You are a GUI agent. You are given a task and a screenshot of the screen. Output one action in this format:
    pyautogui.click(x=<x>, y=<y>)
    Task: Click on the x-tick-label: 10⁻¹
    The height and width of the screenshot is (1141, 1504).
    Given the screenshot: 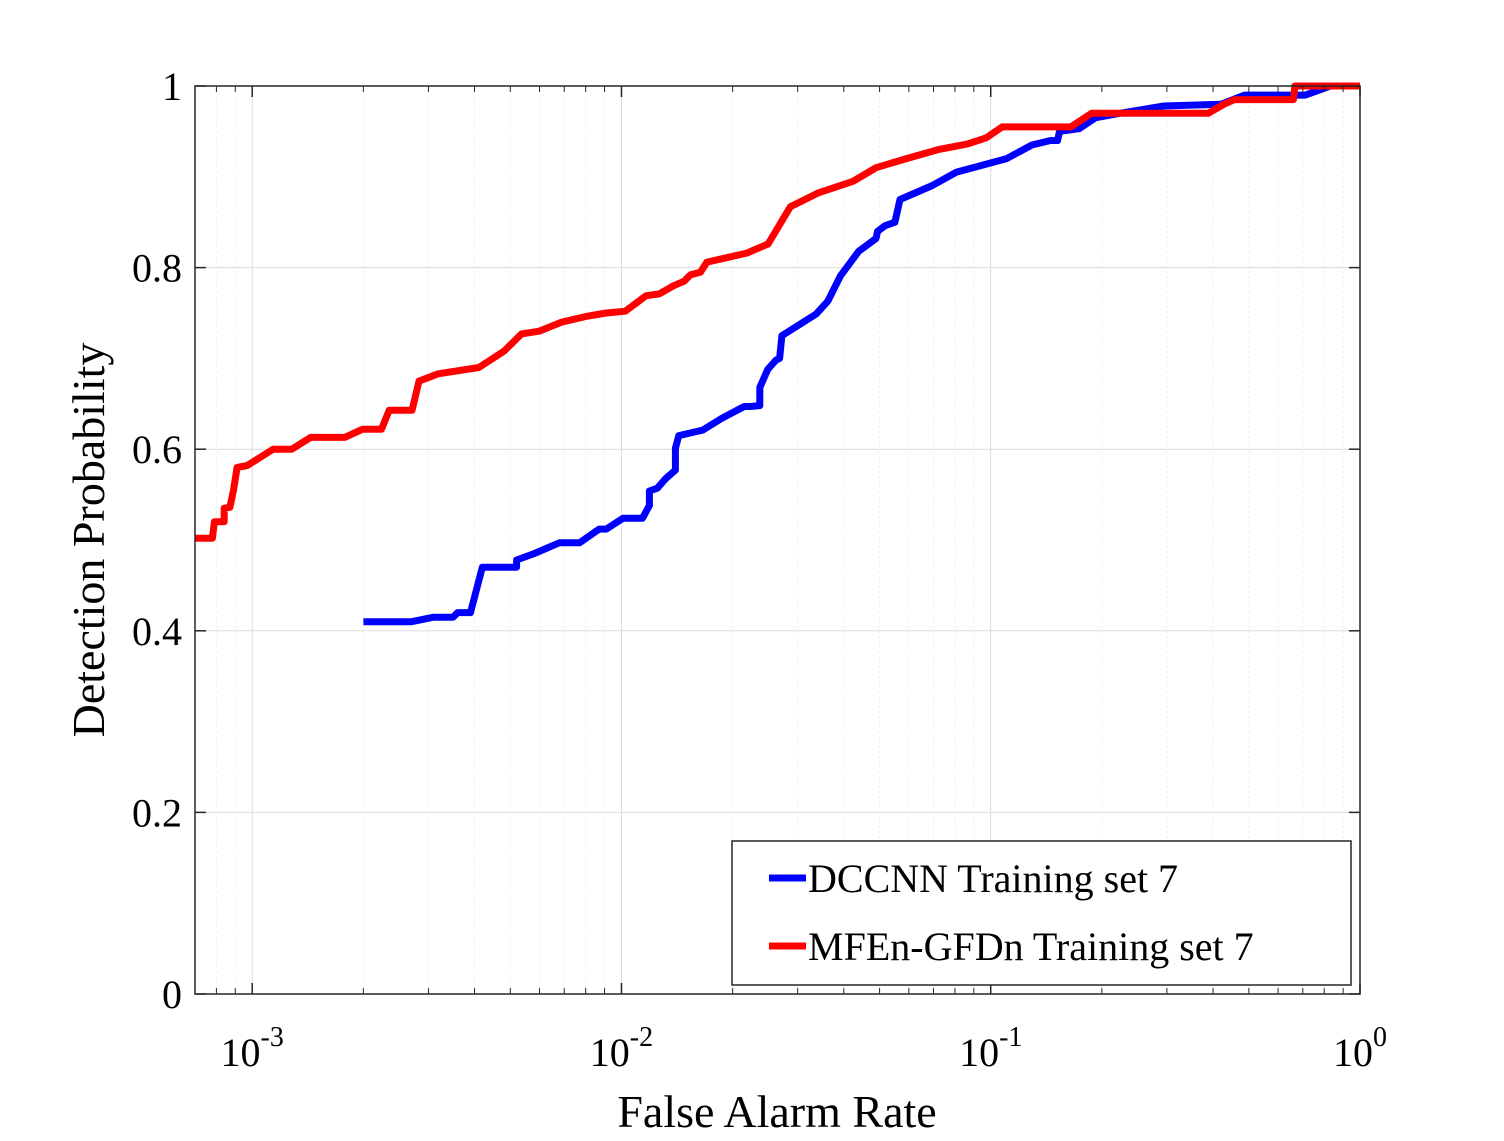 What is the action you would take?
    pyautogui.click(x=990, y=1048)
    